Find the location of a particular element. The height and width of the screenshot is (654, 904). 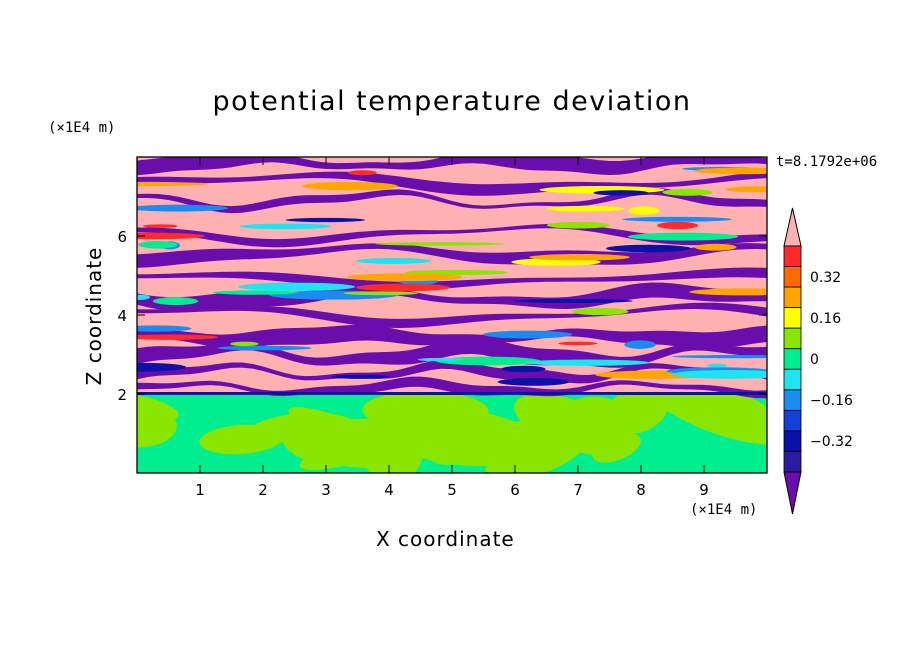

x-axis-label: X coordinate is located at coordinates (445, 539).